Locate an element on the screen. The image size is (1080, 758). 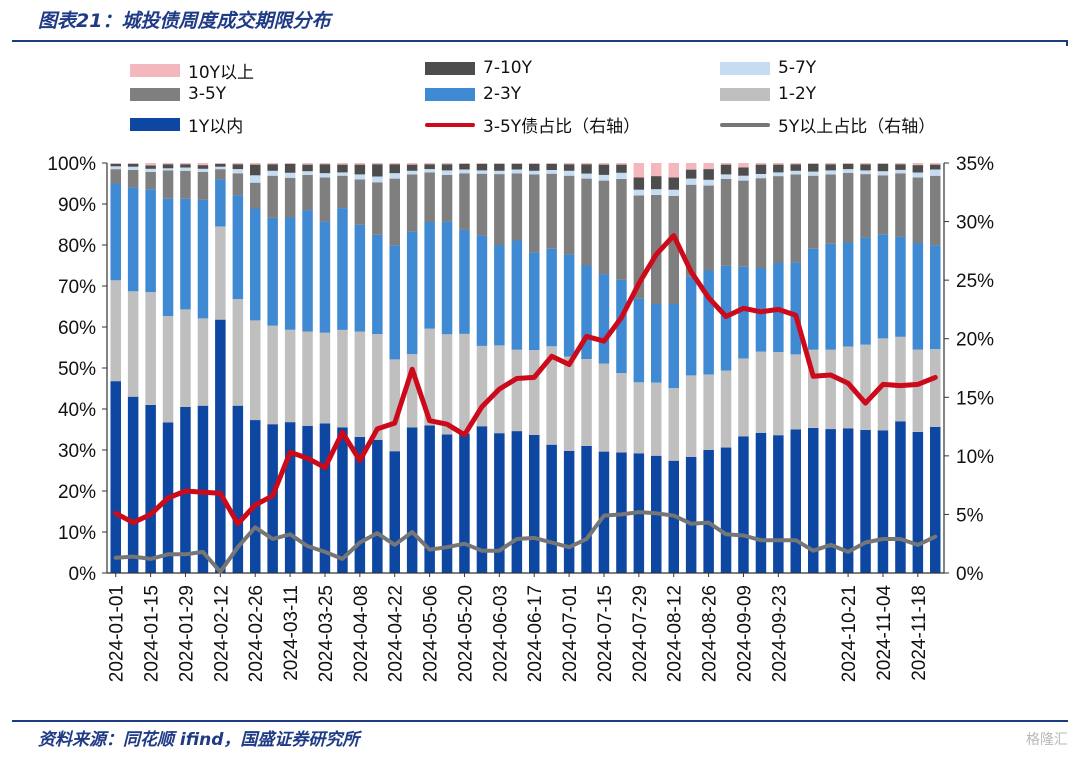
x-tick-label: 2024-07-15 is located at coordinates (605, 633).